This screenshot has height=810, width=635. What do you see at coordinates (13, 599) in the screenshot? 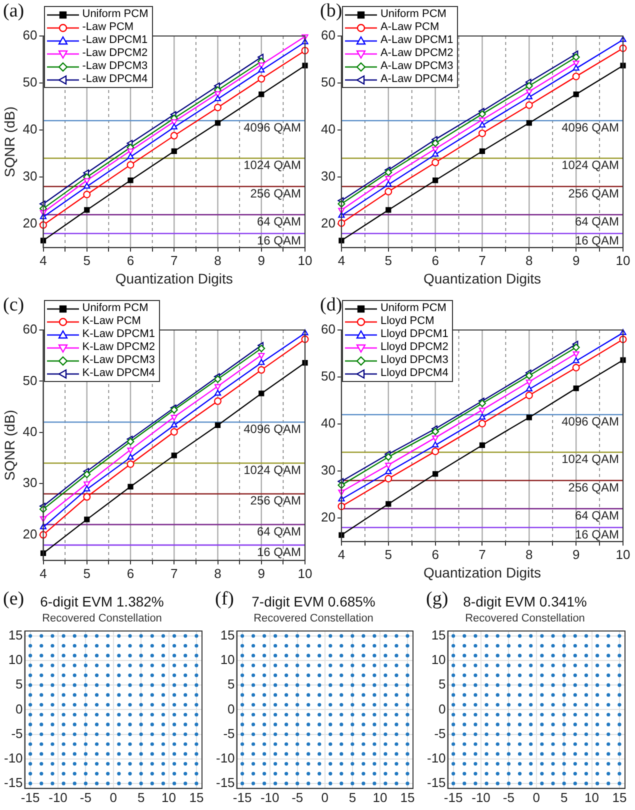
I see `text: (e)` at bounding box center [13, 599].